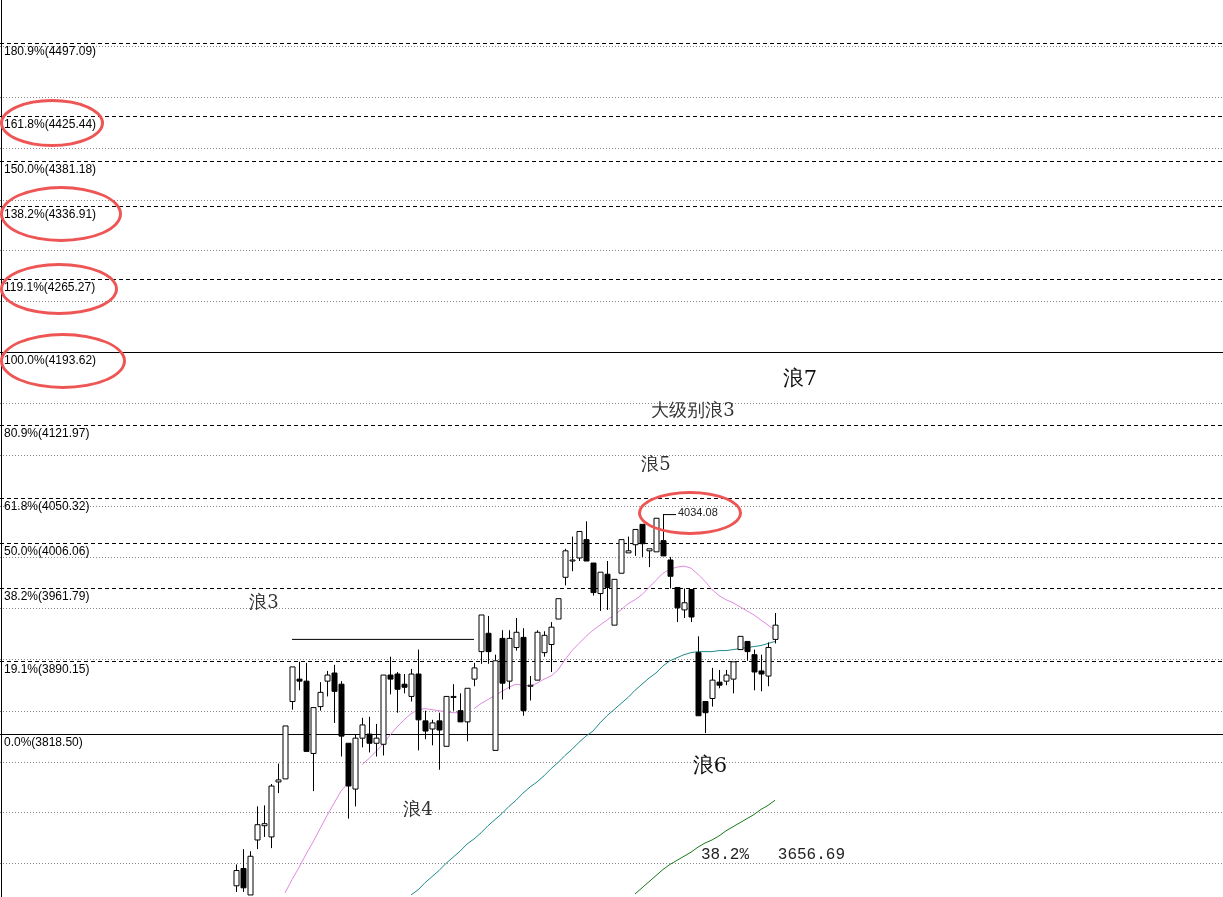  Describe the element at coordinates (710, 765) in the screenshot. I see `annotation: 浪6` at that location.